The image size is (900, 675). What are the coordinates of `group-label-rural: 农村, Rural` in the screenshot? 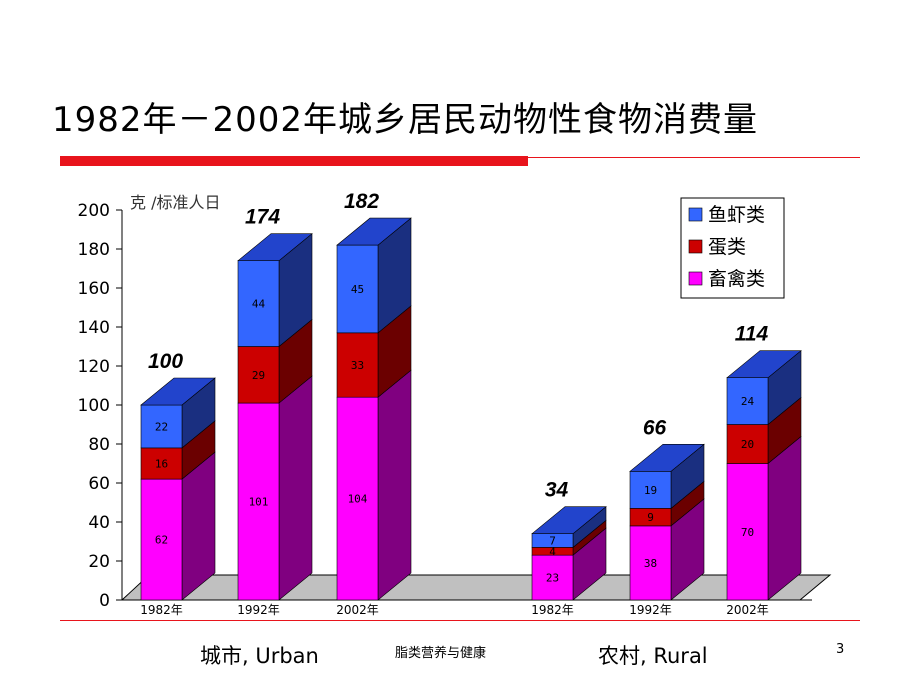 It's located at (653, 656).